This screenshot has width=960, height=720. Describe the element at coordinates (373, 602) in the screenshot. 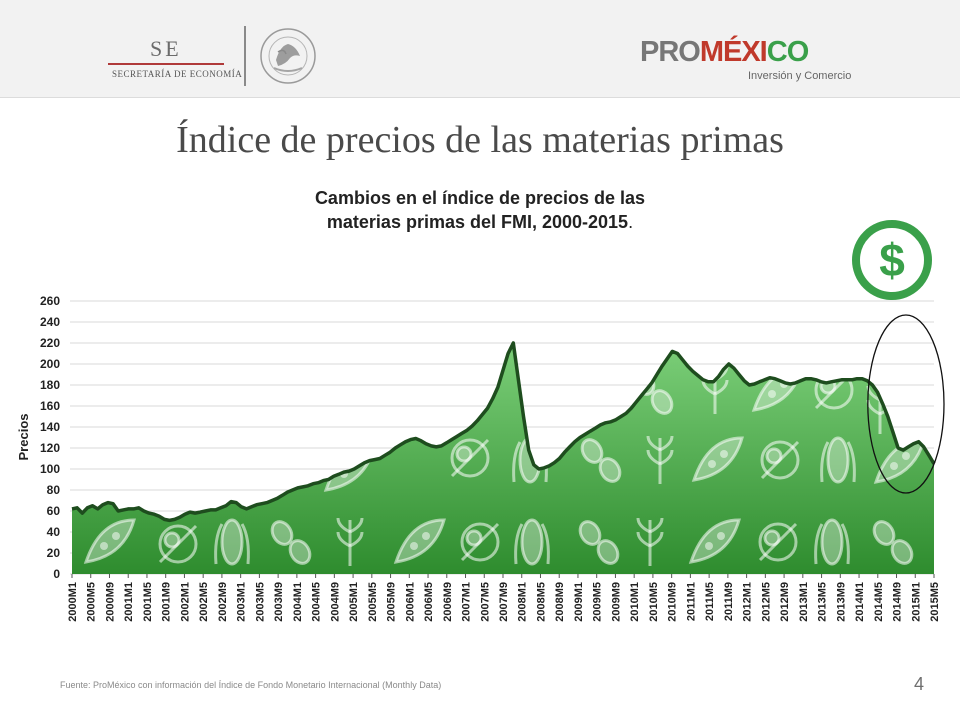

I see `x-tick-label: 2005M5` at that location.